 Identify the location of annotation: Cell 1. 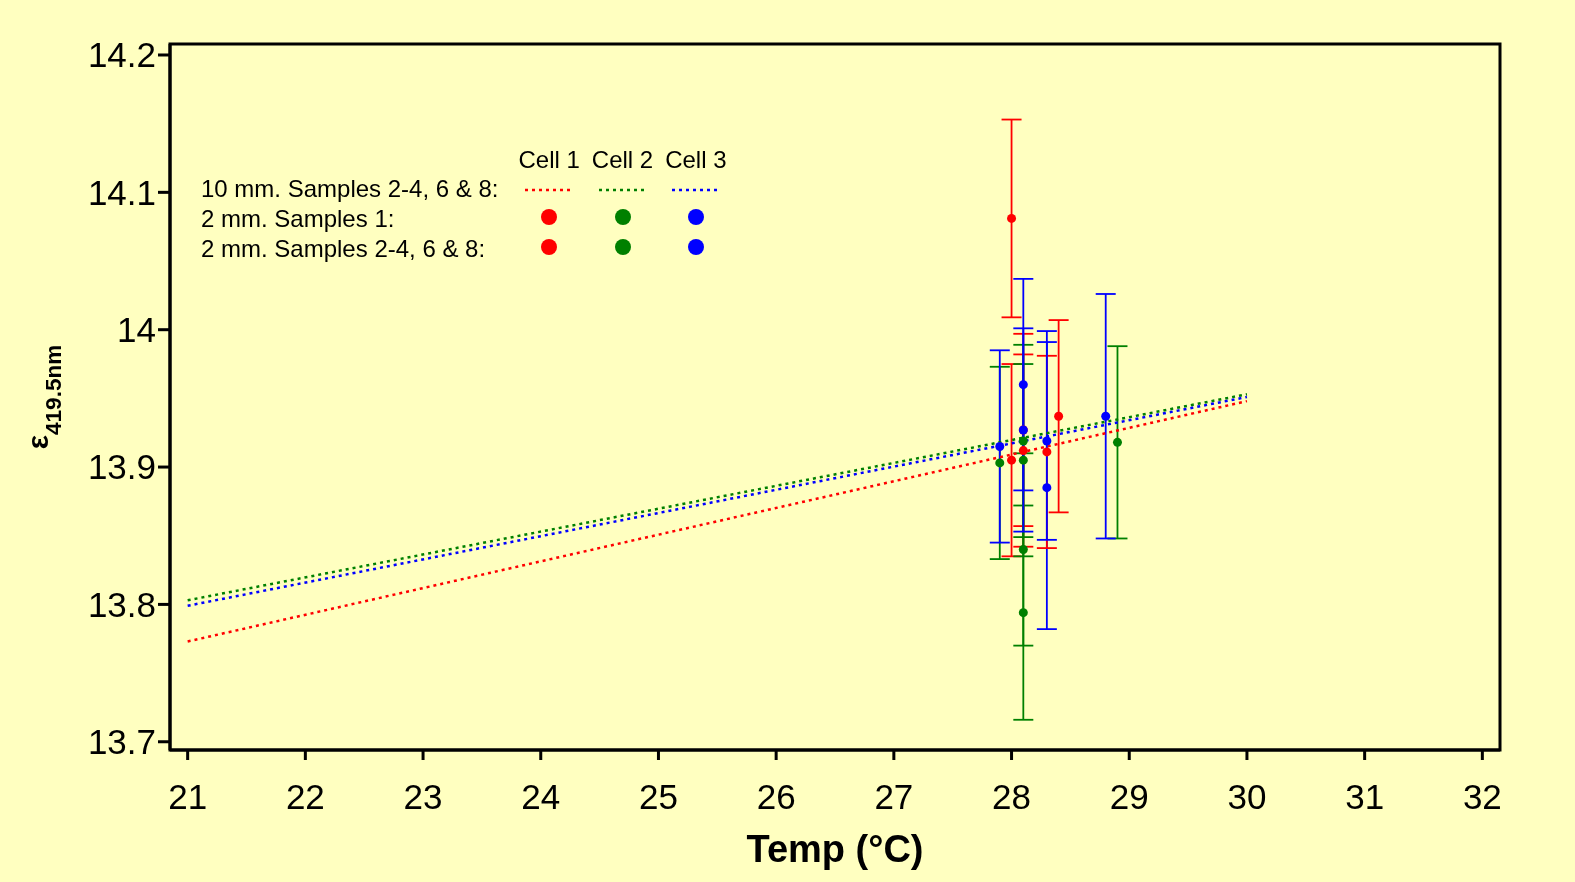
(549, 160).